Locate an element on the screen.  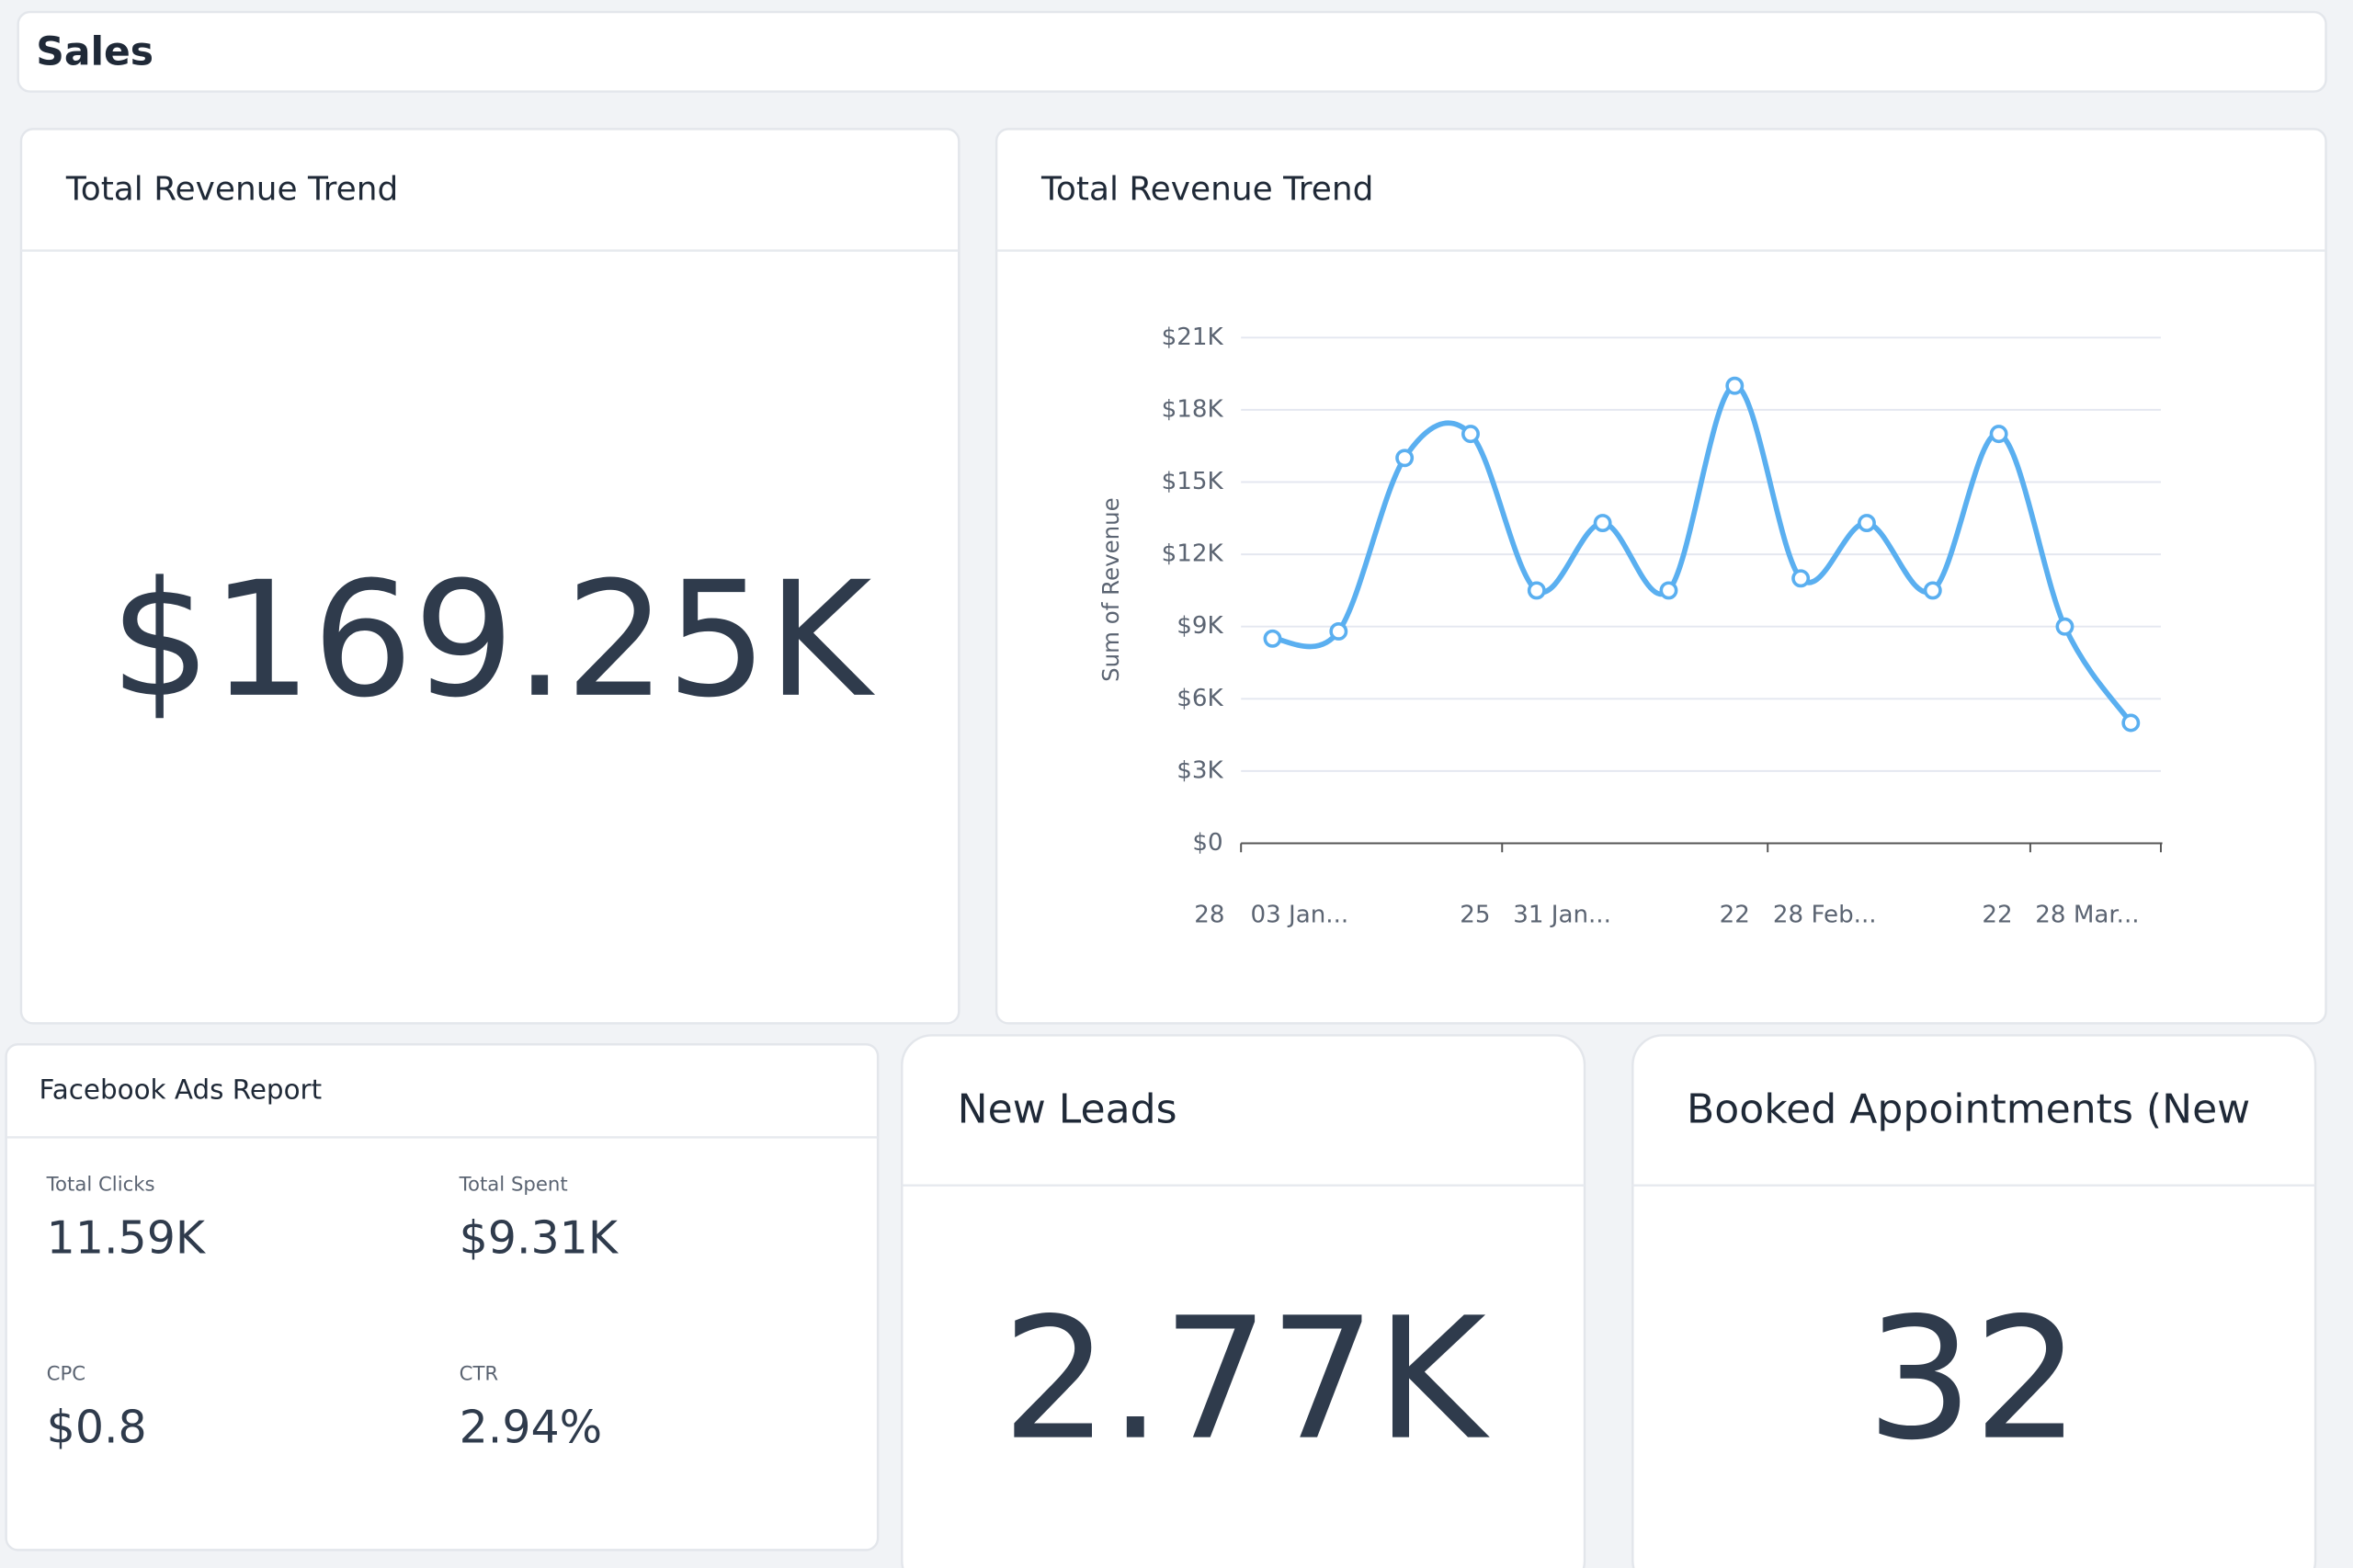
metric-value: $9.31K is located at coordinates (540, 1238).